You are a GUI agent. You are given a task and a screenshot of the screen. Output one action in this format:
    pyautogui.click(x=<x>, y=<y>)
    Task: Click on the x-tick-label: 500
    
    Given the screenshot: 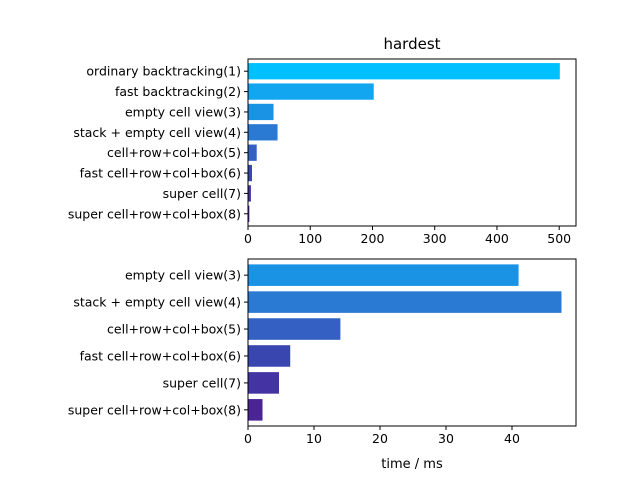 What is the action you would take?
    pyautogui.click(x=559, y=238)
    